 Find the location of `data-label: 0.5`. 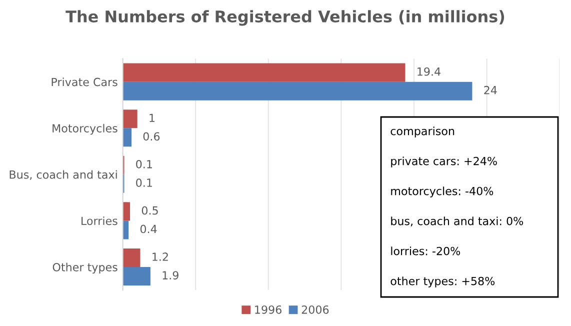

data-label: 0.5 is located at coordinates (150, 210).